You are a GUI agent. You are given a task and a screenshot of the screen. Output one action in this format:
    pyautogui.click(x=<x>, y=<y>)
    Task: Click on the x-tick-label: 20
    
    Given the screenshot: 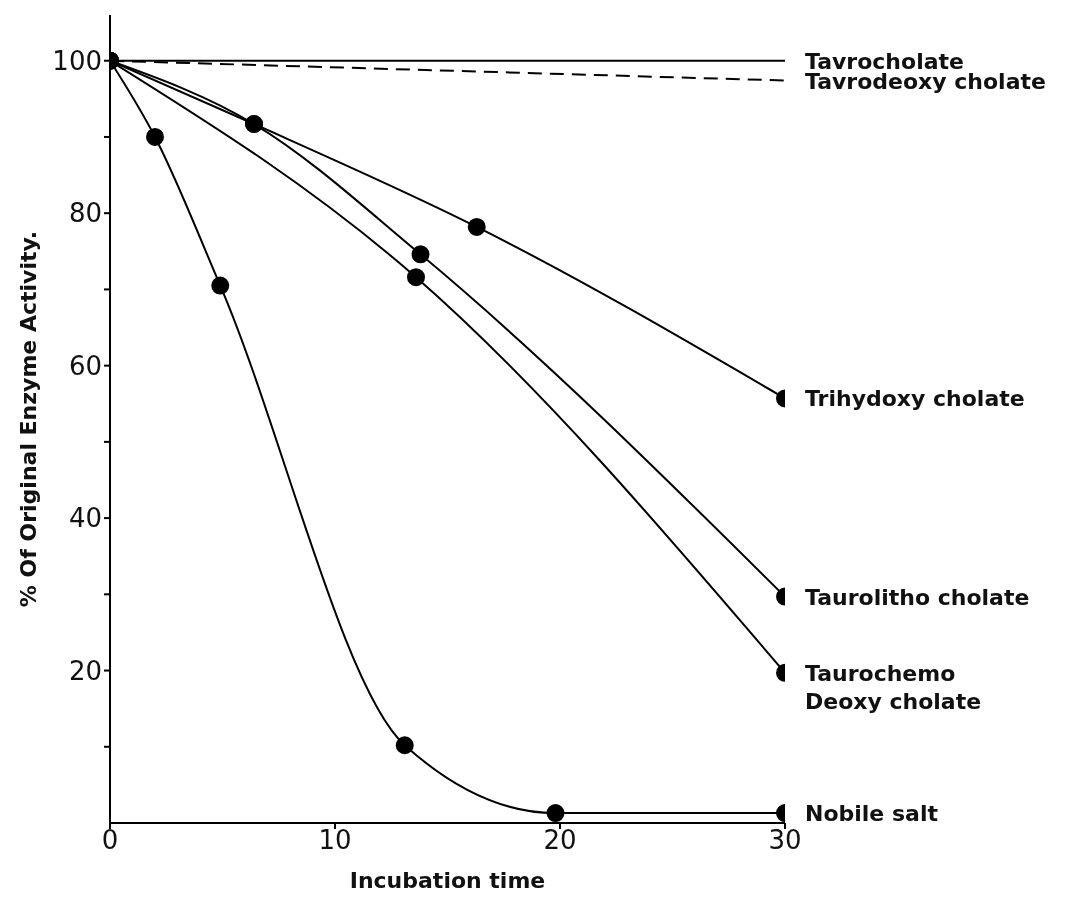 What is the action you would take?
    pyautogui.click(x=560, y=840)
    